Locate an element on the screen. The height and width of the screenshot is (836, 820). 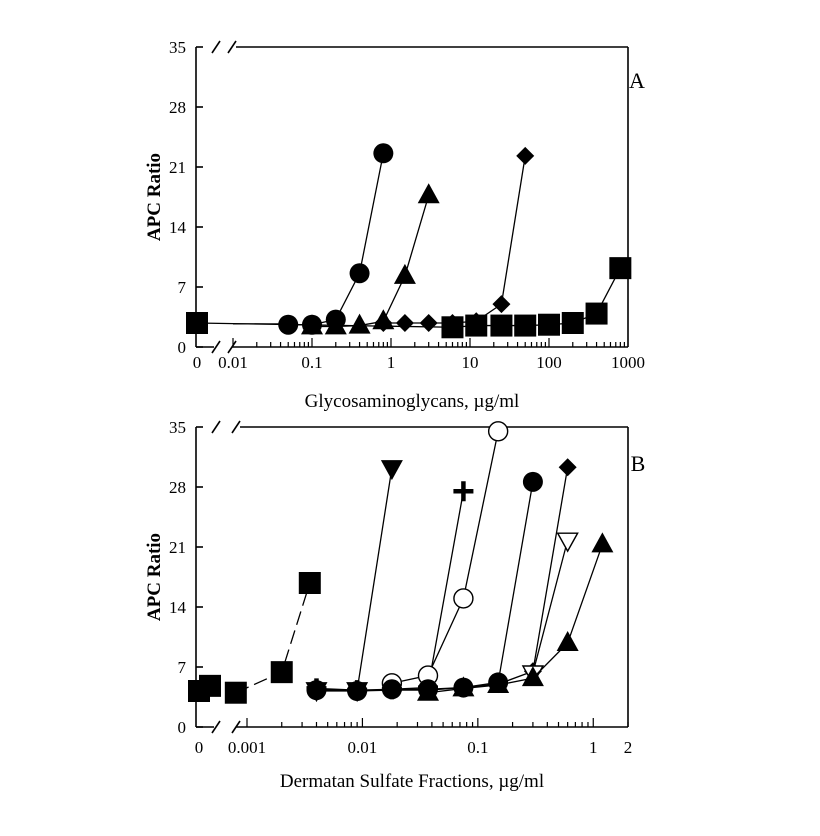
panel-letter: A is located at coordinates (637, 80).